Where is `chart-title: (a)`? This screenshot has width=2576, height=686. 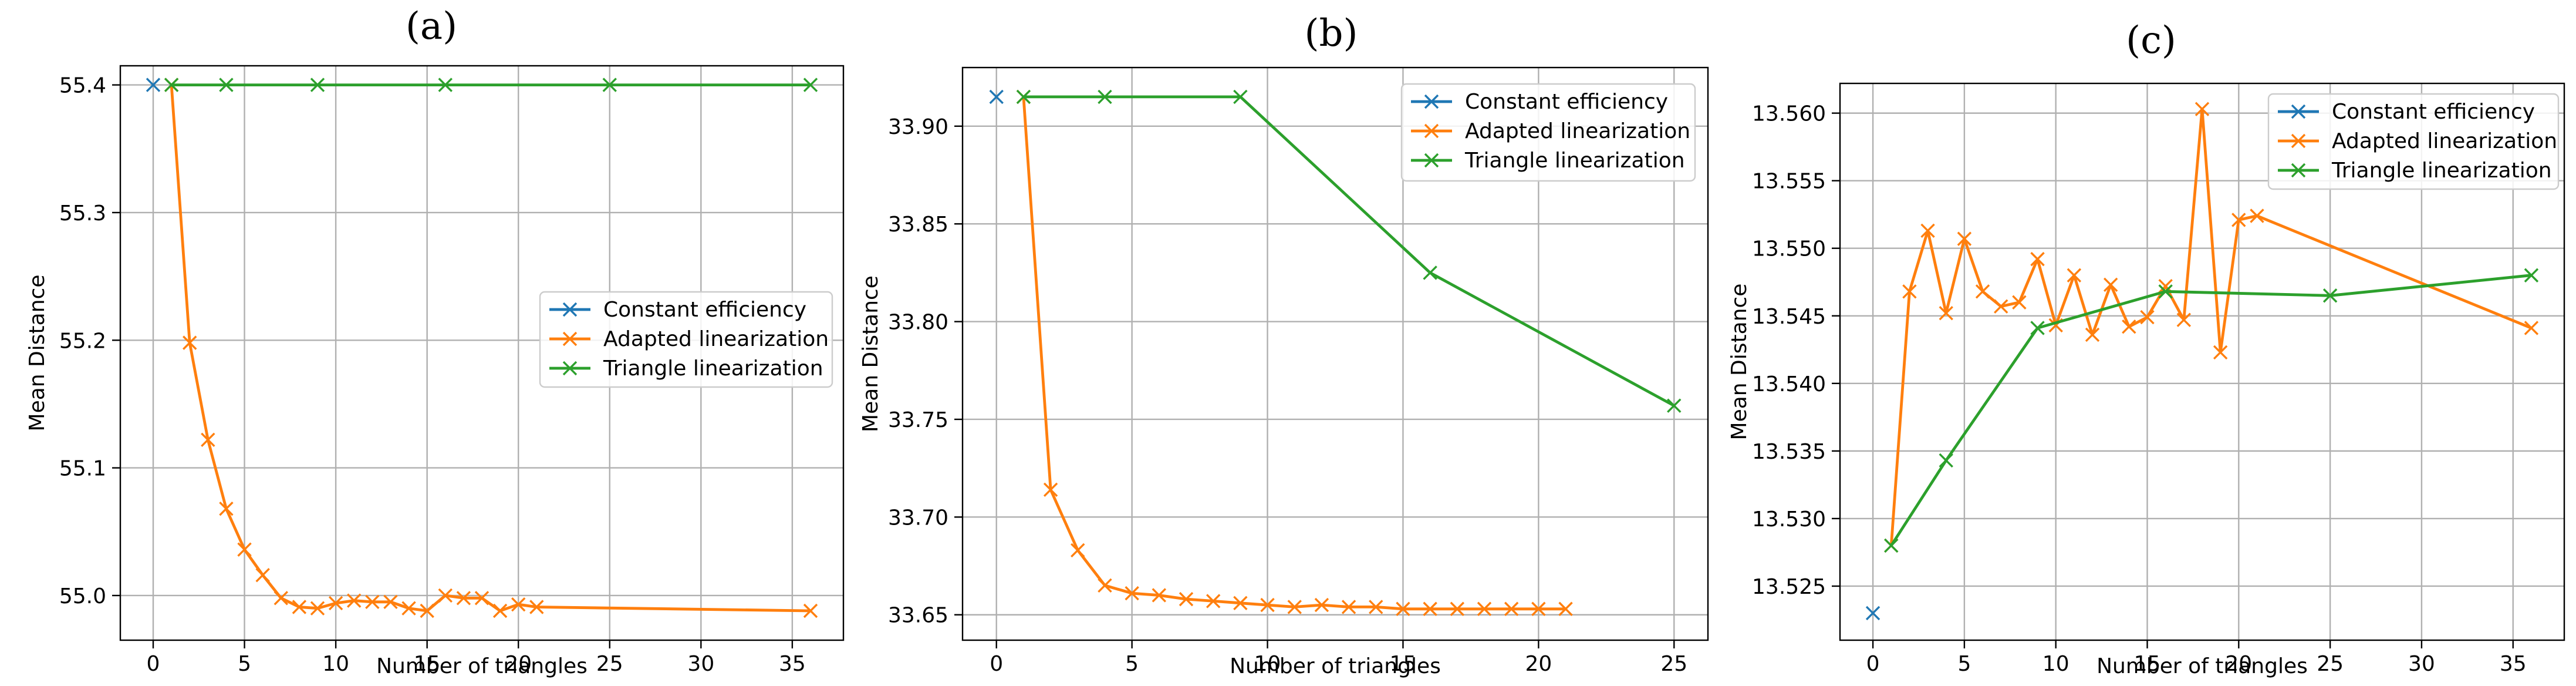
chart-title: (a) is located at coordinates (431, 26).